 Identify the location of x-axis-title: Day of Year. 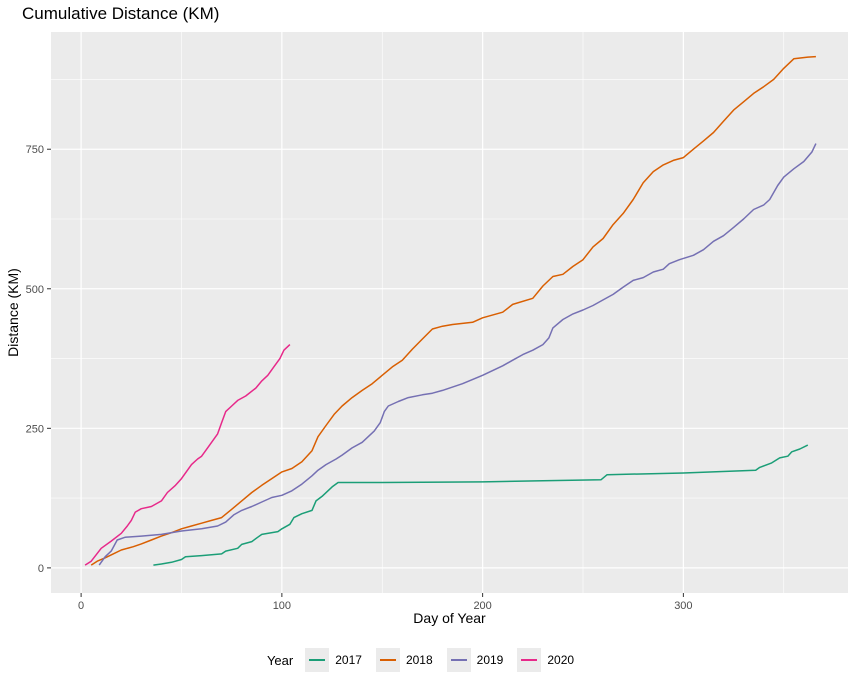
(449, 618).